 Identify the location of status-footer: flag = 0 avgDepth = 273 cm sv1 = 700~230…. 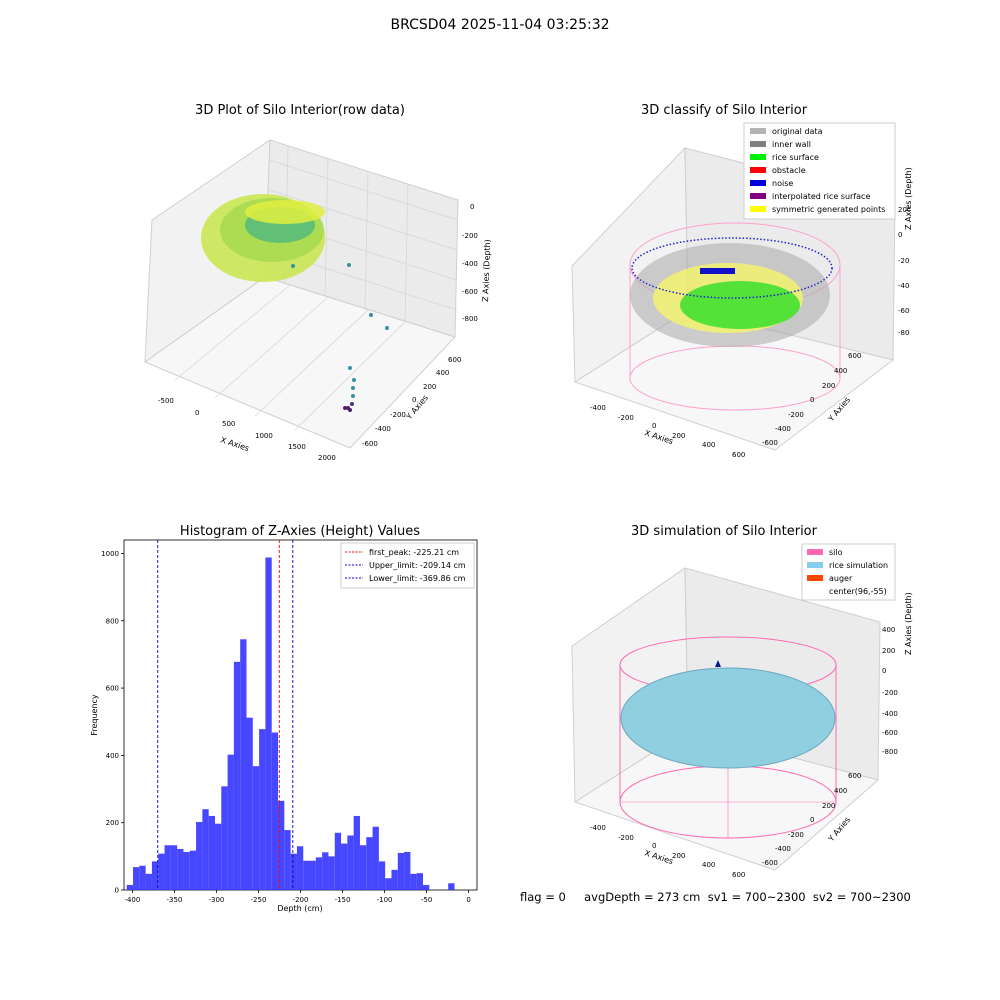
(715, 897).